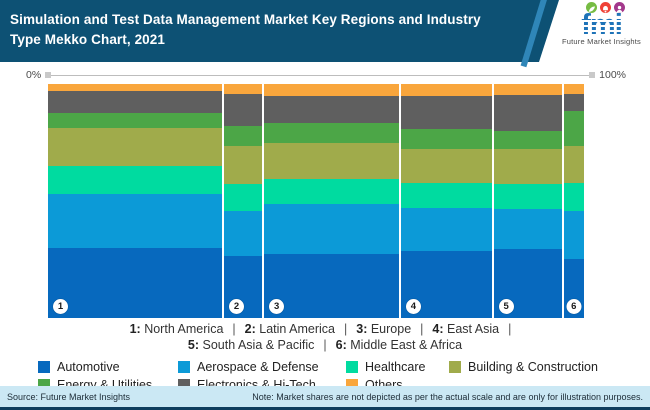  I want to click on scale-right-handle, so click(592, 75).